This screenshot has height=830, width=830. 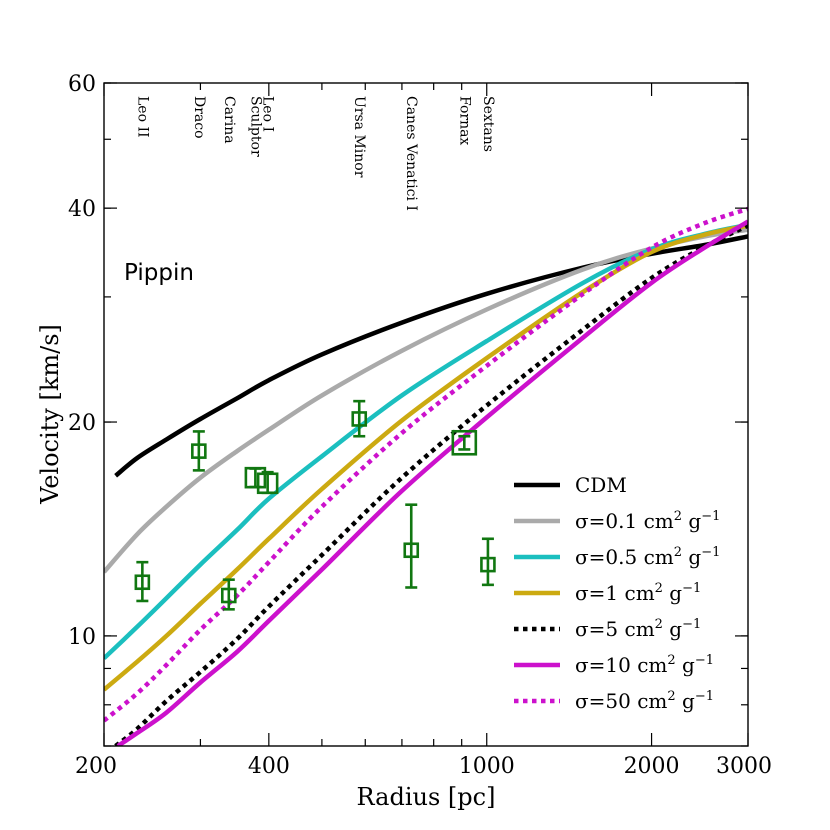 What do you see at coordinates (315, 505) in the screenshot?
I see `data-points-layer` at bounding box center [315, 505].